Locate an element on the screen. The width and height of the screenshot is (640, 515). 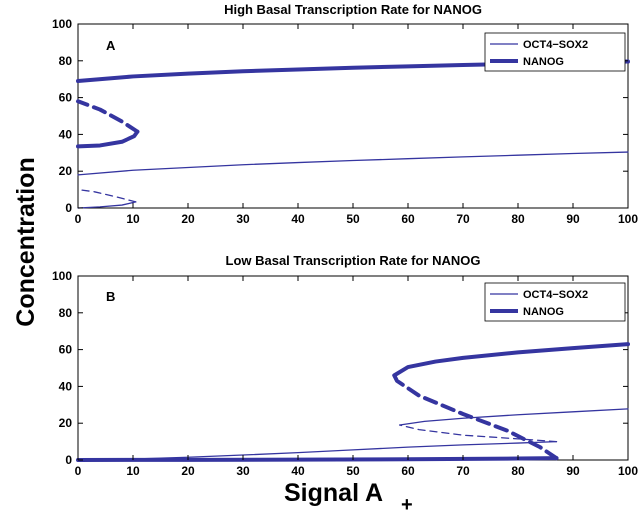
panel-b-legend: OCT4−SOX2 NANOG is located at coordinates (555, 302).